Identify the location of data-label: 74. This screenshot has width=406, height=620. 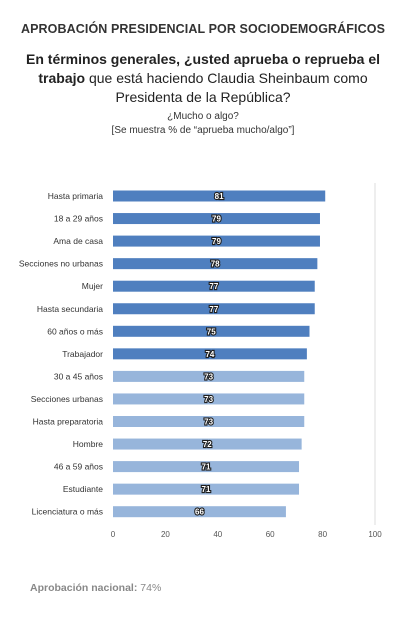
(209, 354).